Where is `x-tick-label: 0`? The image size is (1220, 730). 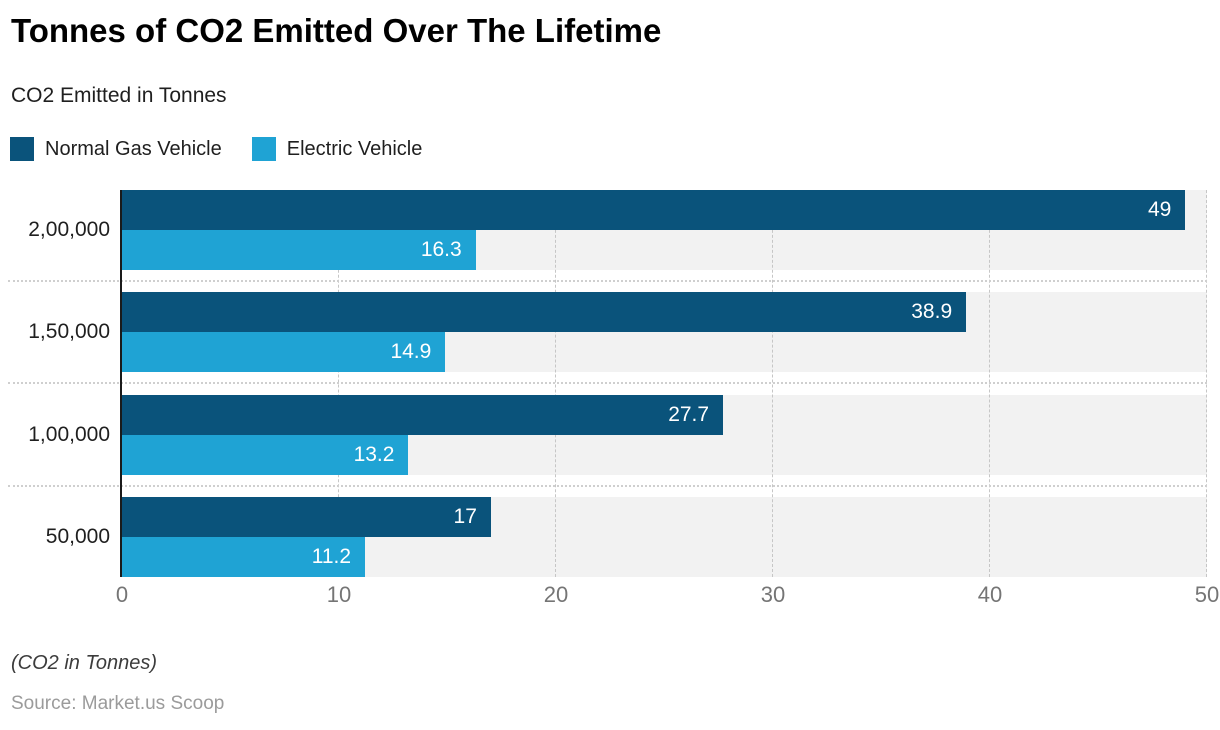
x-tick-label: 0 is located at coordinates (122, 594).